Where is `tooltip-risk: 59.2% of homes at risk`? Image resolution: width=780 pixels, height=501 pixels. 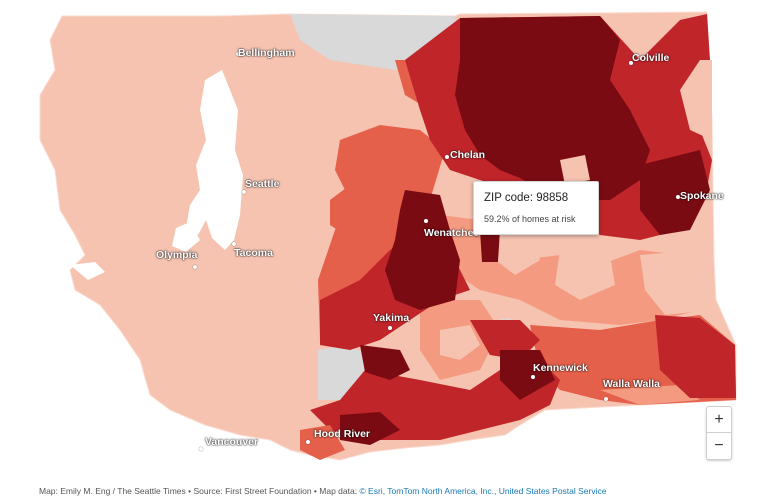
tooltip-risk: 59.2% of homes at risk is located at coordinates (530, 219).